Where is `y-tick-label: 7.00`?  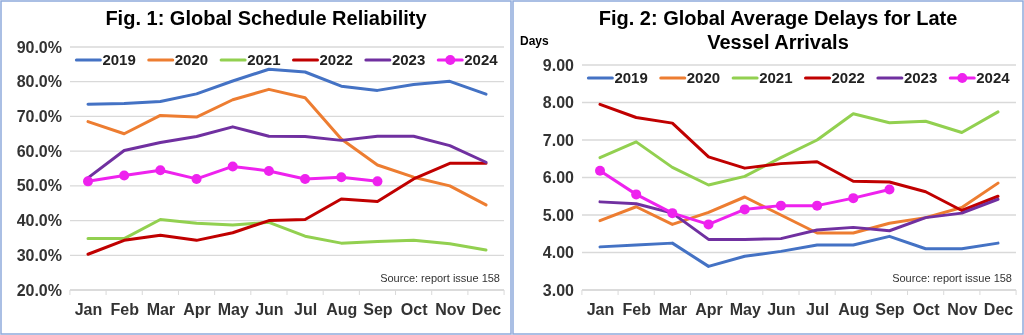
y-tick-label: 7.00 is located at coordinates (558, 140).